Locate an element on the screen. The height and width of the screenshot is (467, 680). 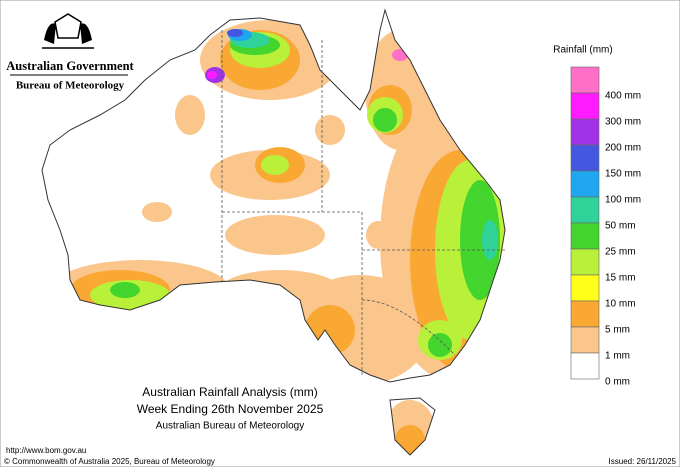
footer-url: http://www.bom.gov.au is located at coordinates (46, 450).